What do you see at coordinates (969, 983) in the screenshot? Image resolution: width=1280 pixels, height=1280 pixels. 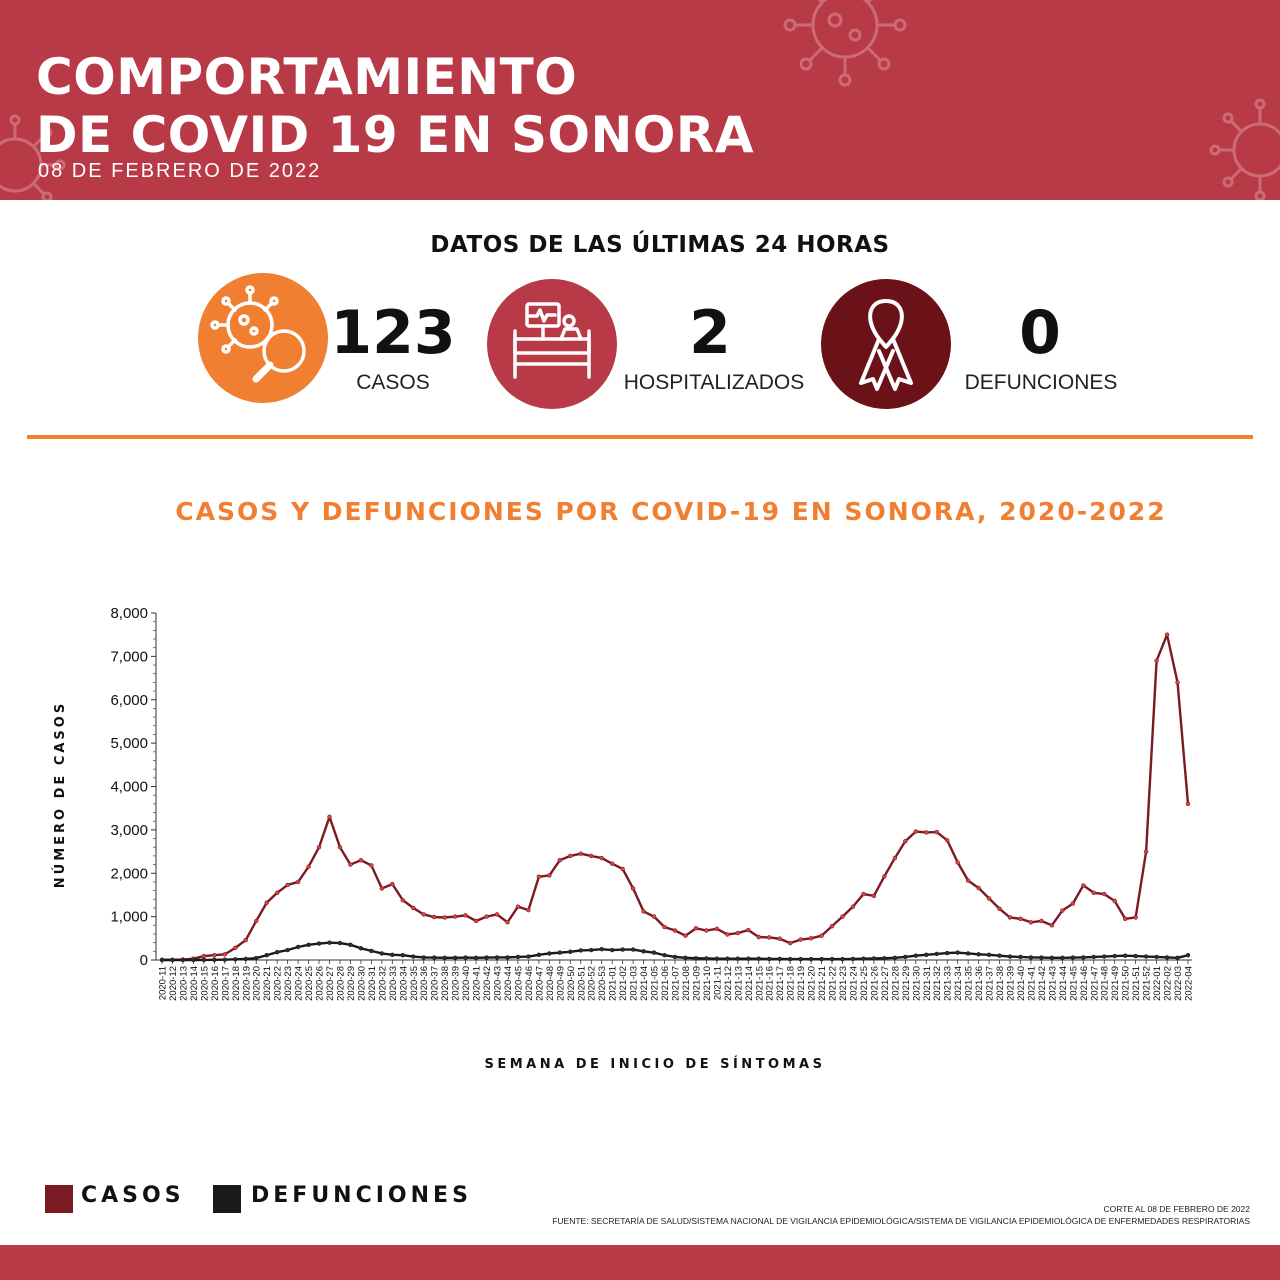 I see `x-tick-label: 2021-35` at bounding box center [969, 983].